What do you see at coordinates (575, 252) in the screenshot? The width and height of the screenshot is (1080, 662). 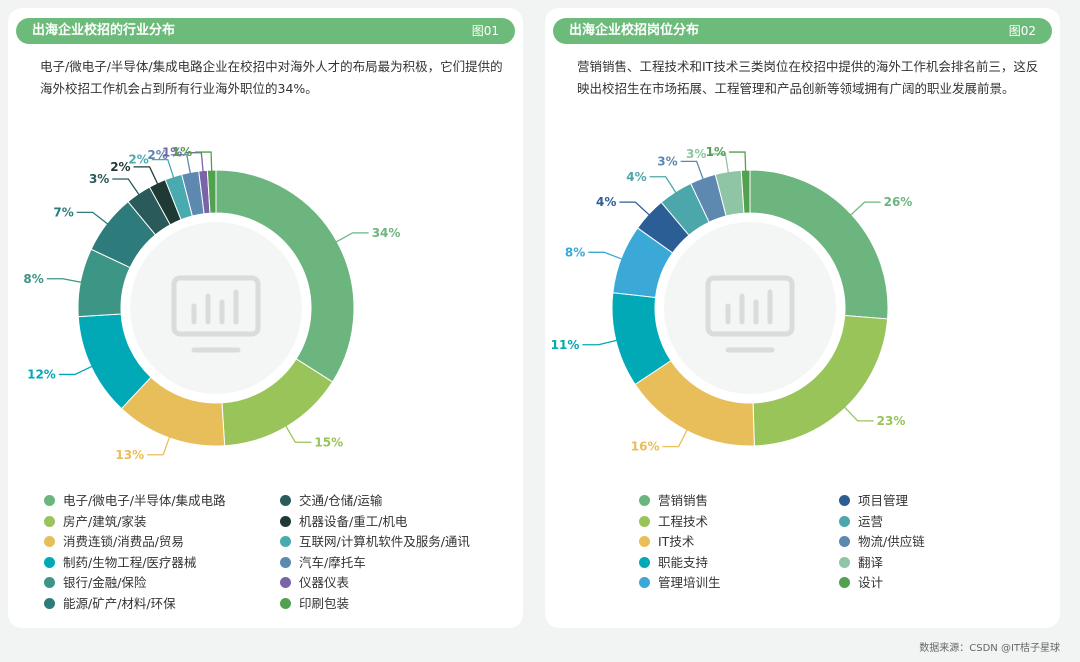 I see `slice-value-label: 8%` at bounding box center [575, 252].